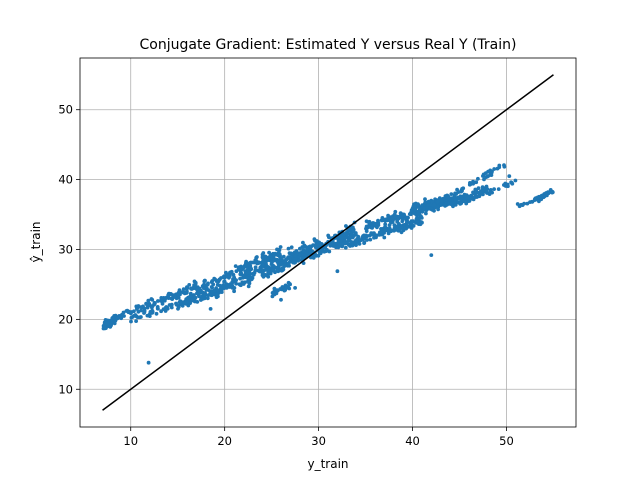 Image resolution: width=640 pixels, height=480 pixels. What do you see at coordinates (327, 464) in the screenshot?
I see `x-axis-label: y_train` at bounding box center [327, 464].